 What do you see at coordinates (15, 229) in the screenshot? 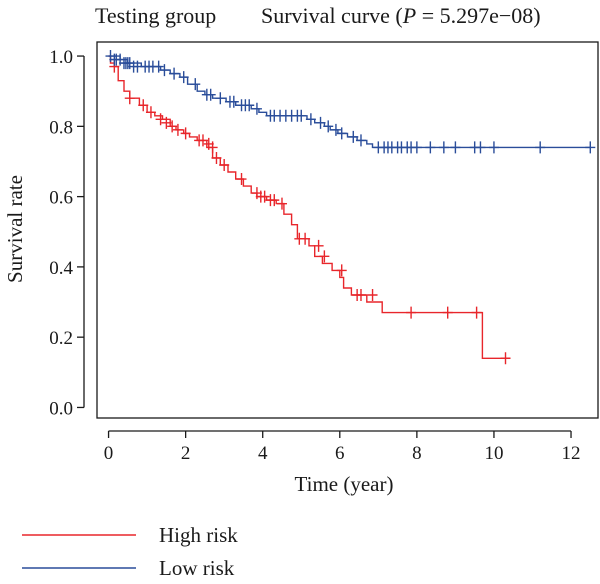
I see `y-axis-label: Survival rate` at bounding box center [15, 229].